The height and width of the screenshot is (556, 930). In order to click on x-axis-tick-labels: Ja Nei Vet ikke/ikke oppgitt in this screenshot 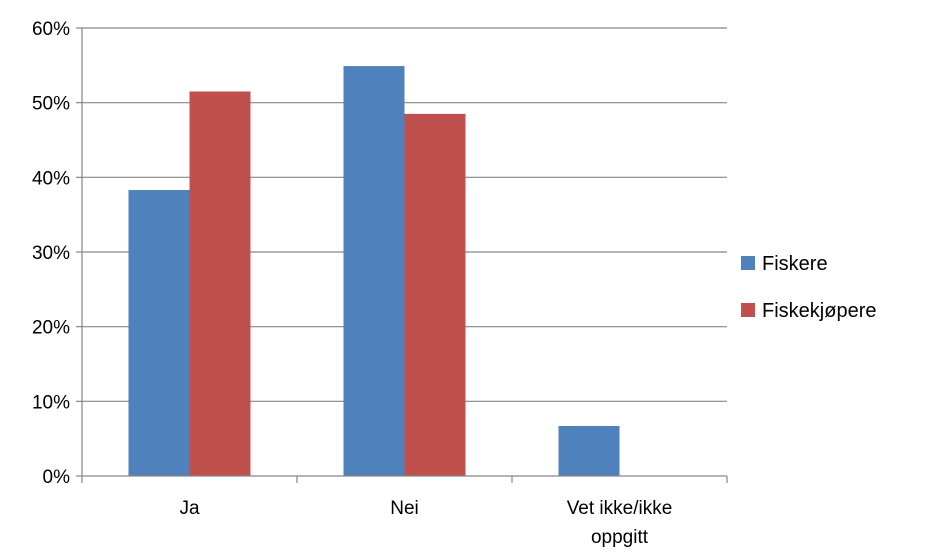, I will do `click(425, 523)`.